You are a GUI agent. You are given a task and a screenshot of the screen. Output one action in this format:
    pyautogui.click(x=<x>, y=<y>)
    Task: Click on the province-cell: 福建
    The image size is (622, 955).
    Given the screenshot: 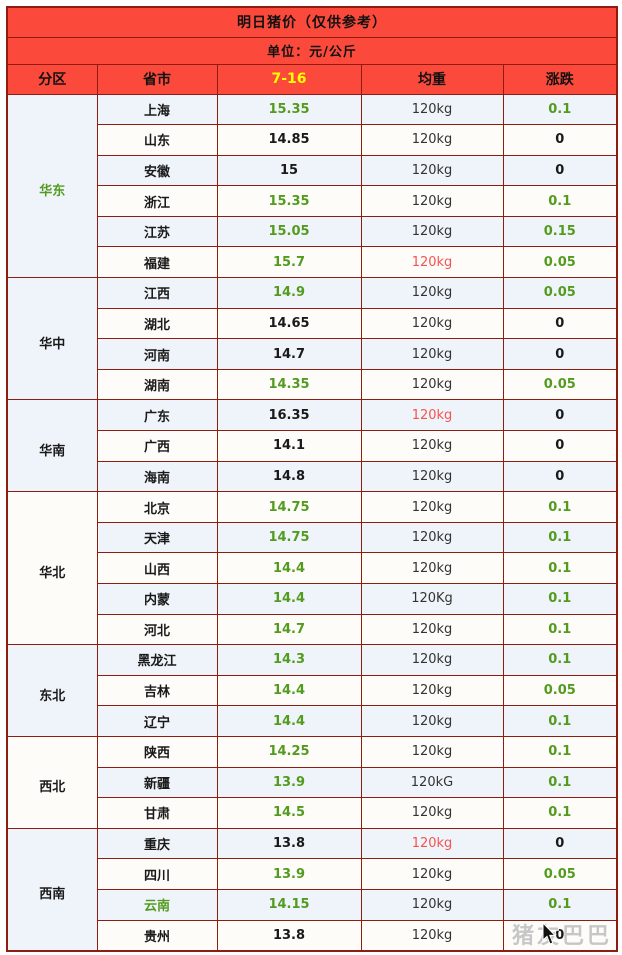 What is the action you would take?
    pyautogui.click(x=157, y=262)
    